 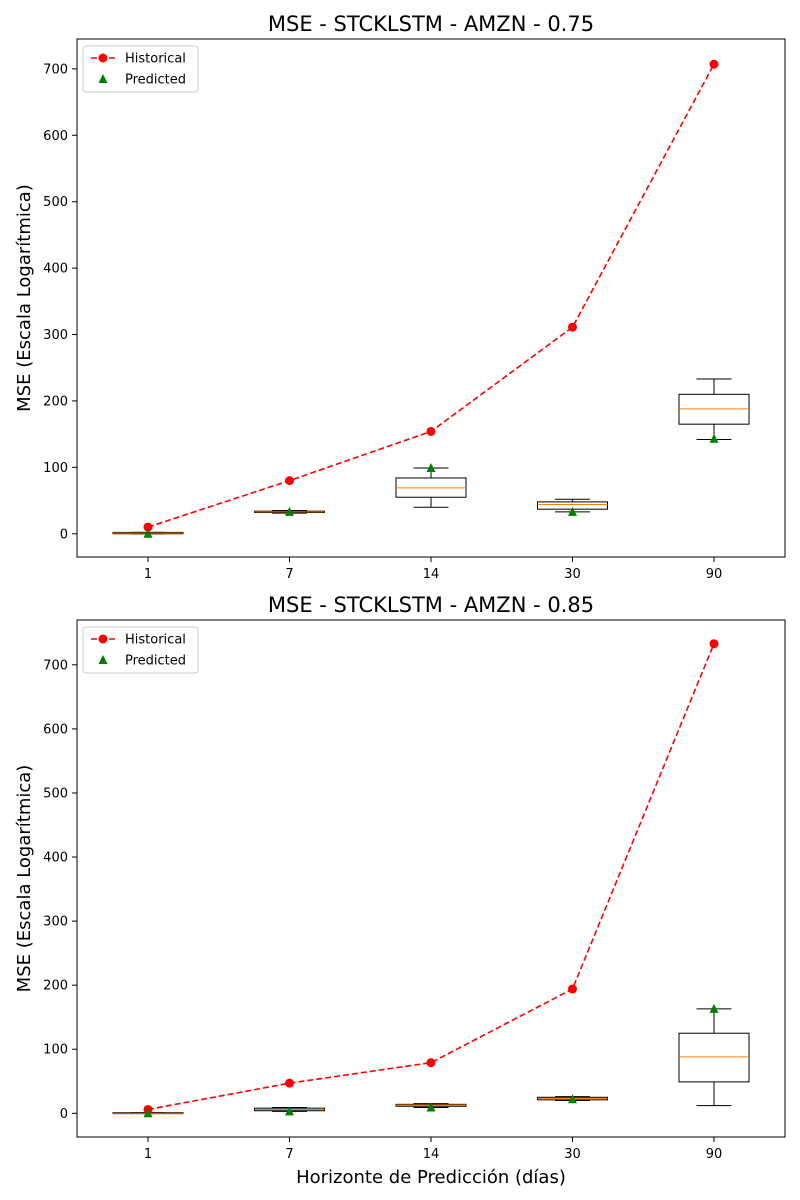 I want to click on chart-title: MSE - STCKLSTM - AMZN - 0.85, so click(x=431, y=605).